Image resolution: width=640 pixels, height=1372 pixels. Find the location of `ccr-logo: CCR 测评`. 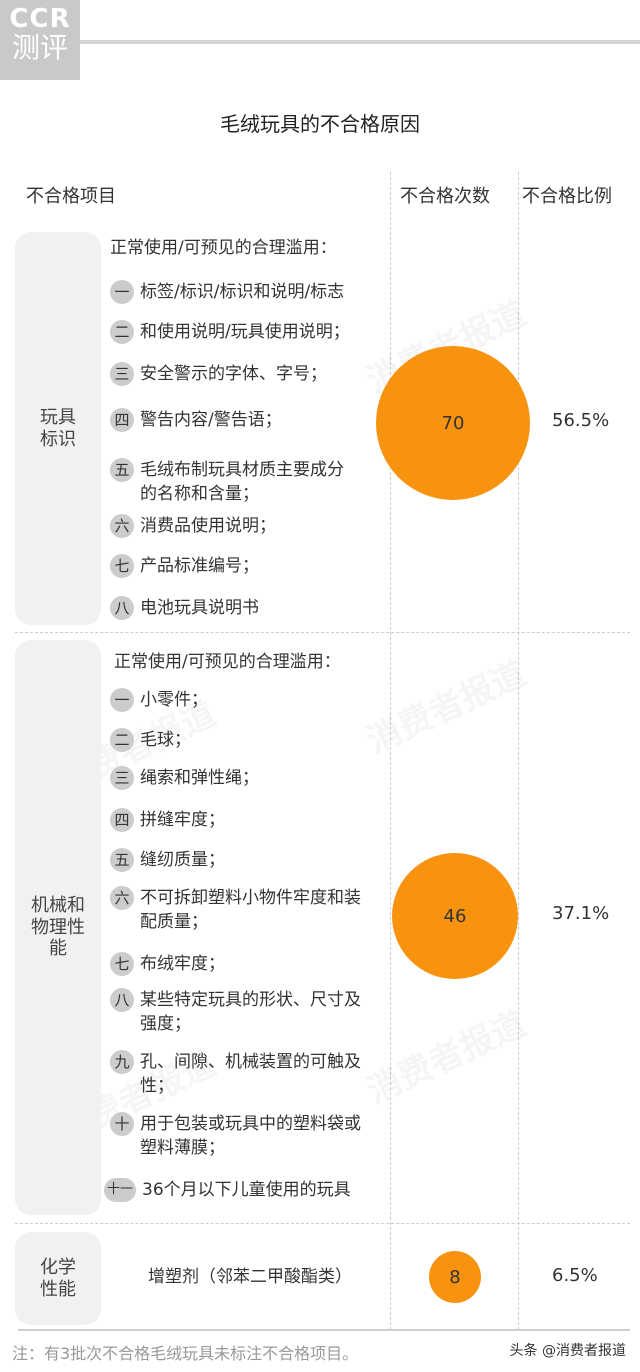

ccr-logo: CCR 测评 is located at coordinates (40, 40).